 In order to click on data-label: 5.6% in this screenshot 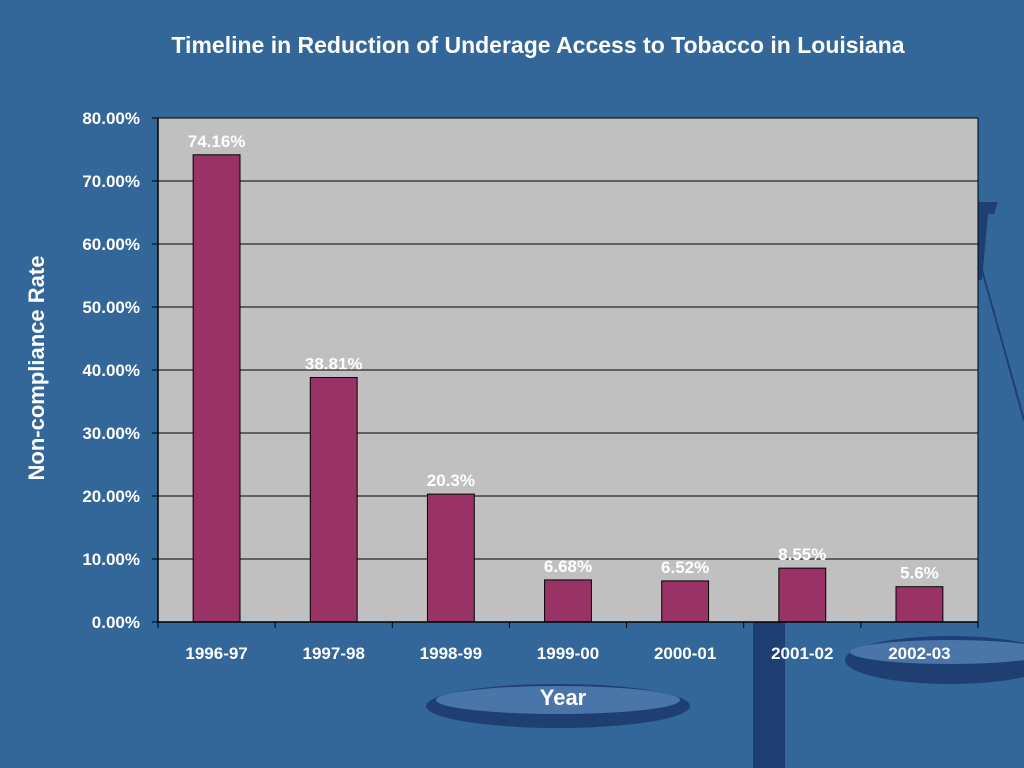, I will do `click(919, 573)`.